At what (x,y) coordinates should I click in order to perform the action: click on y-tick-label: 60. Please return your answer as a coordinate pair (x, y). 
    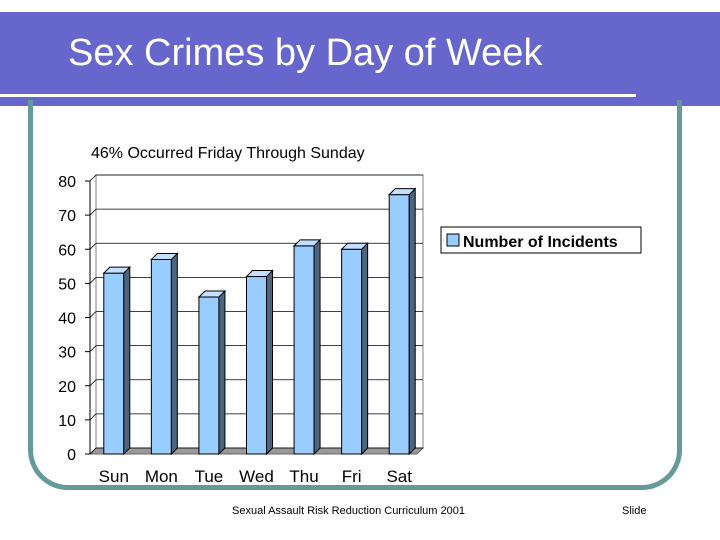
    Looking at the image, I should click on (67, 250).